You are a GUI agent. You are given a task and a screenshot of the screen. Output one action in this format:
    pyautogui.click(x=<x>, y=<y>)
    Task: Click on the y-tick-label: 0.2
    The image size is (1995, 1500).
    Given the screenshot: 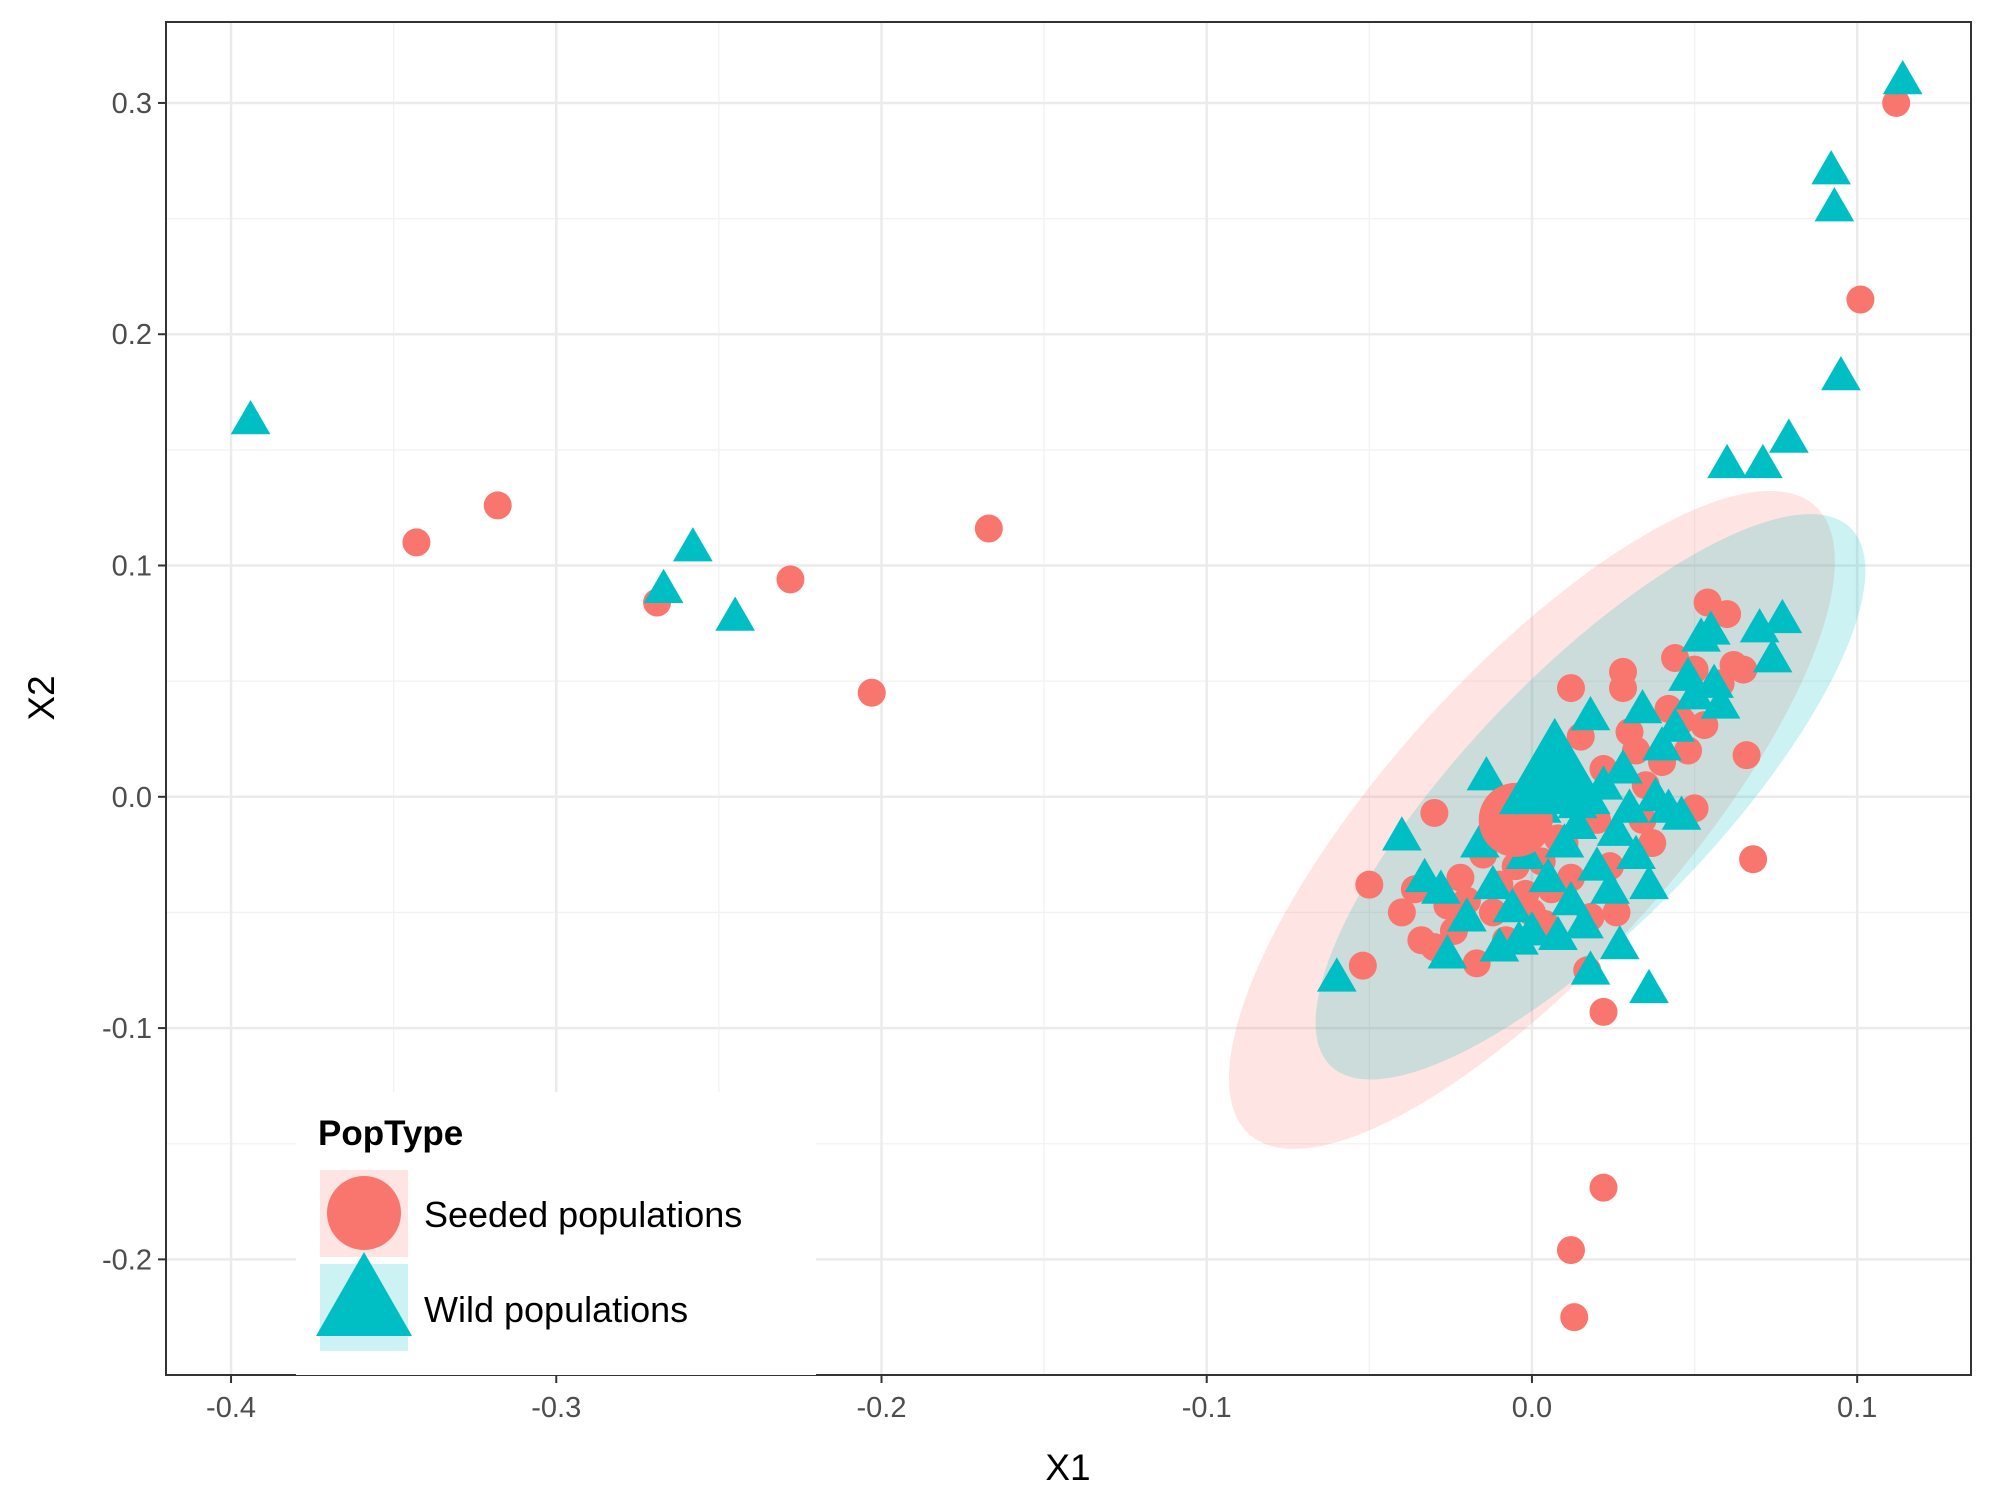 What is the action you would take?
    pyautogui.click(x=132, y=335)
    